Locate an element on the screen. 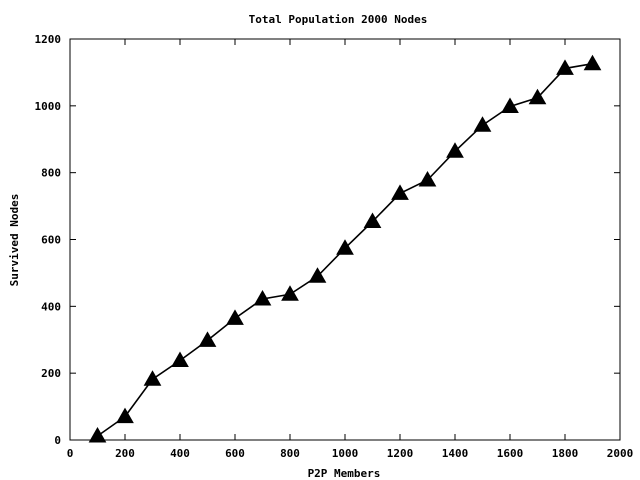 This screenshot has width=640, height=480. x-tick-label: 800 is located at coordinates (290, 453).